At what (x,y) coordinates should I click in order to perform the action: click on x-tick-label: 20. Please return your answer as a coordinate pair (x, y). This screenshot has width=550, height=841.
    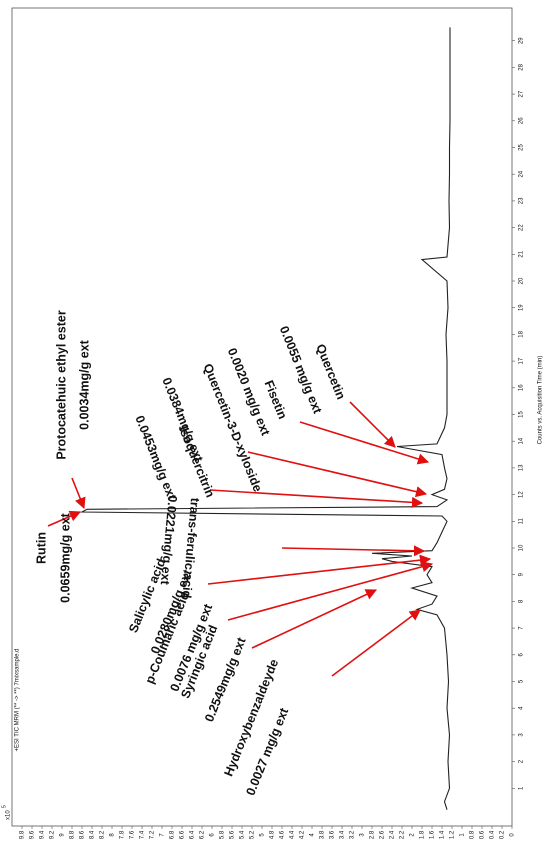
    Looking at the image, I should click on (522, 280).